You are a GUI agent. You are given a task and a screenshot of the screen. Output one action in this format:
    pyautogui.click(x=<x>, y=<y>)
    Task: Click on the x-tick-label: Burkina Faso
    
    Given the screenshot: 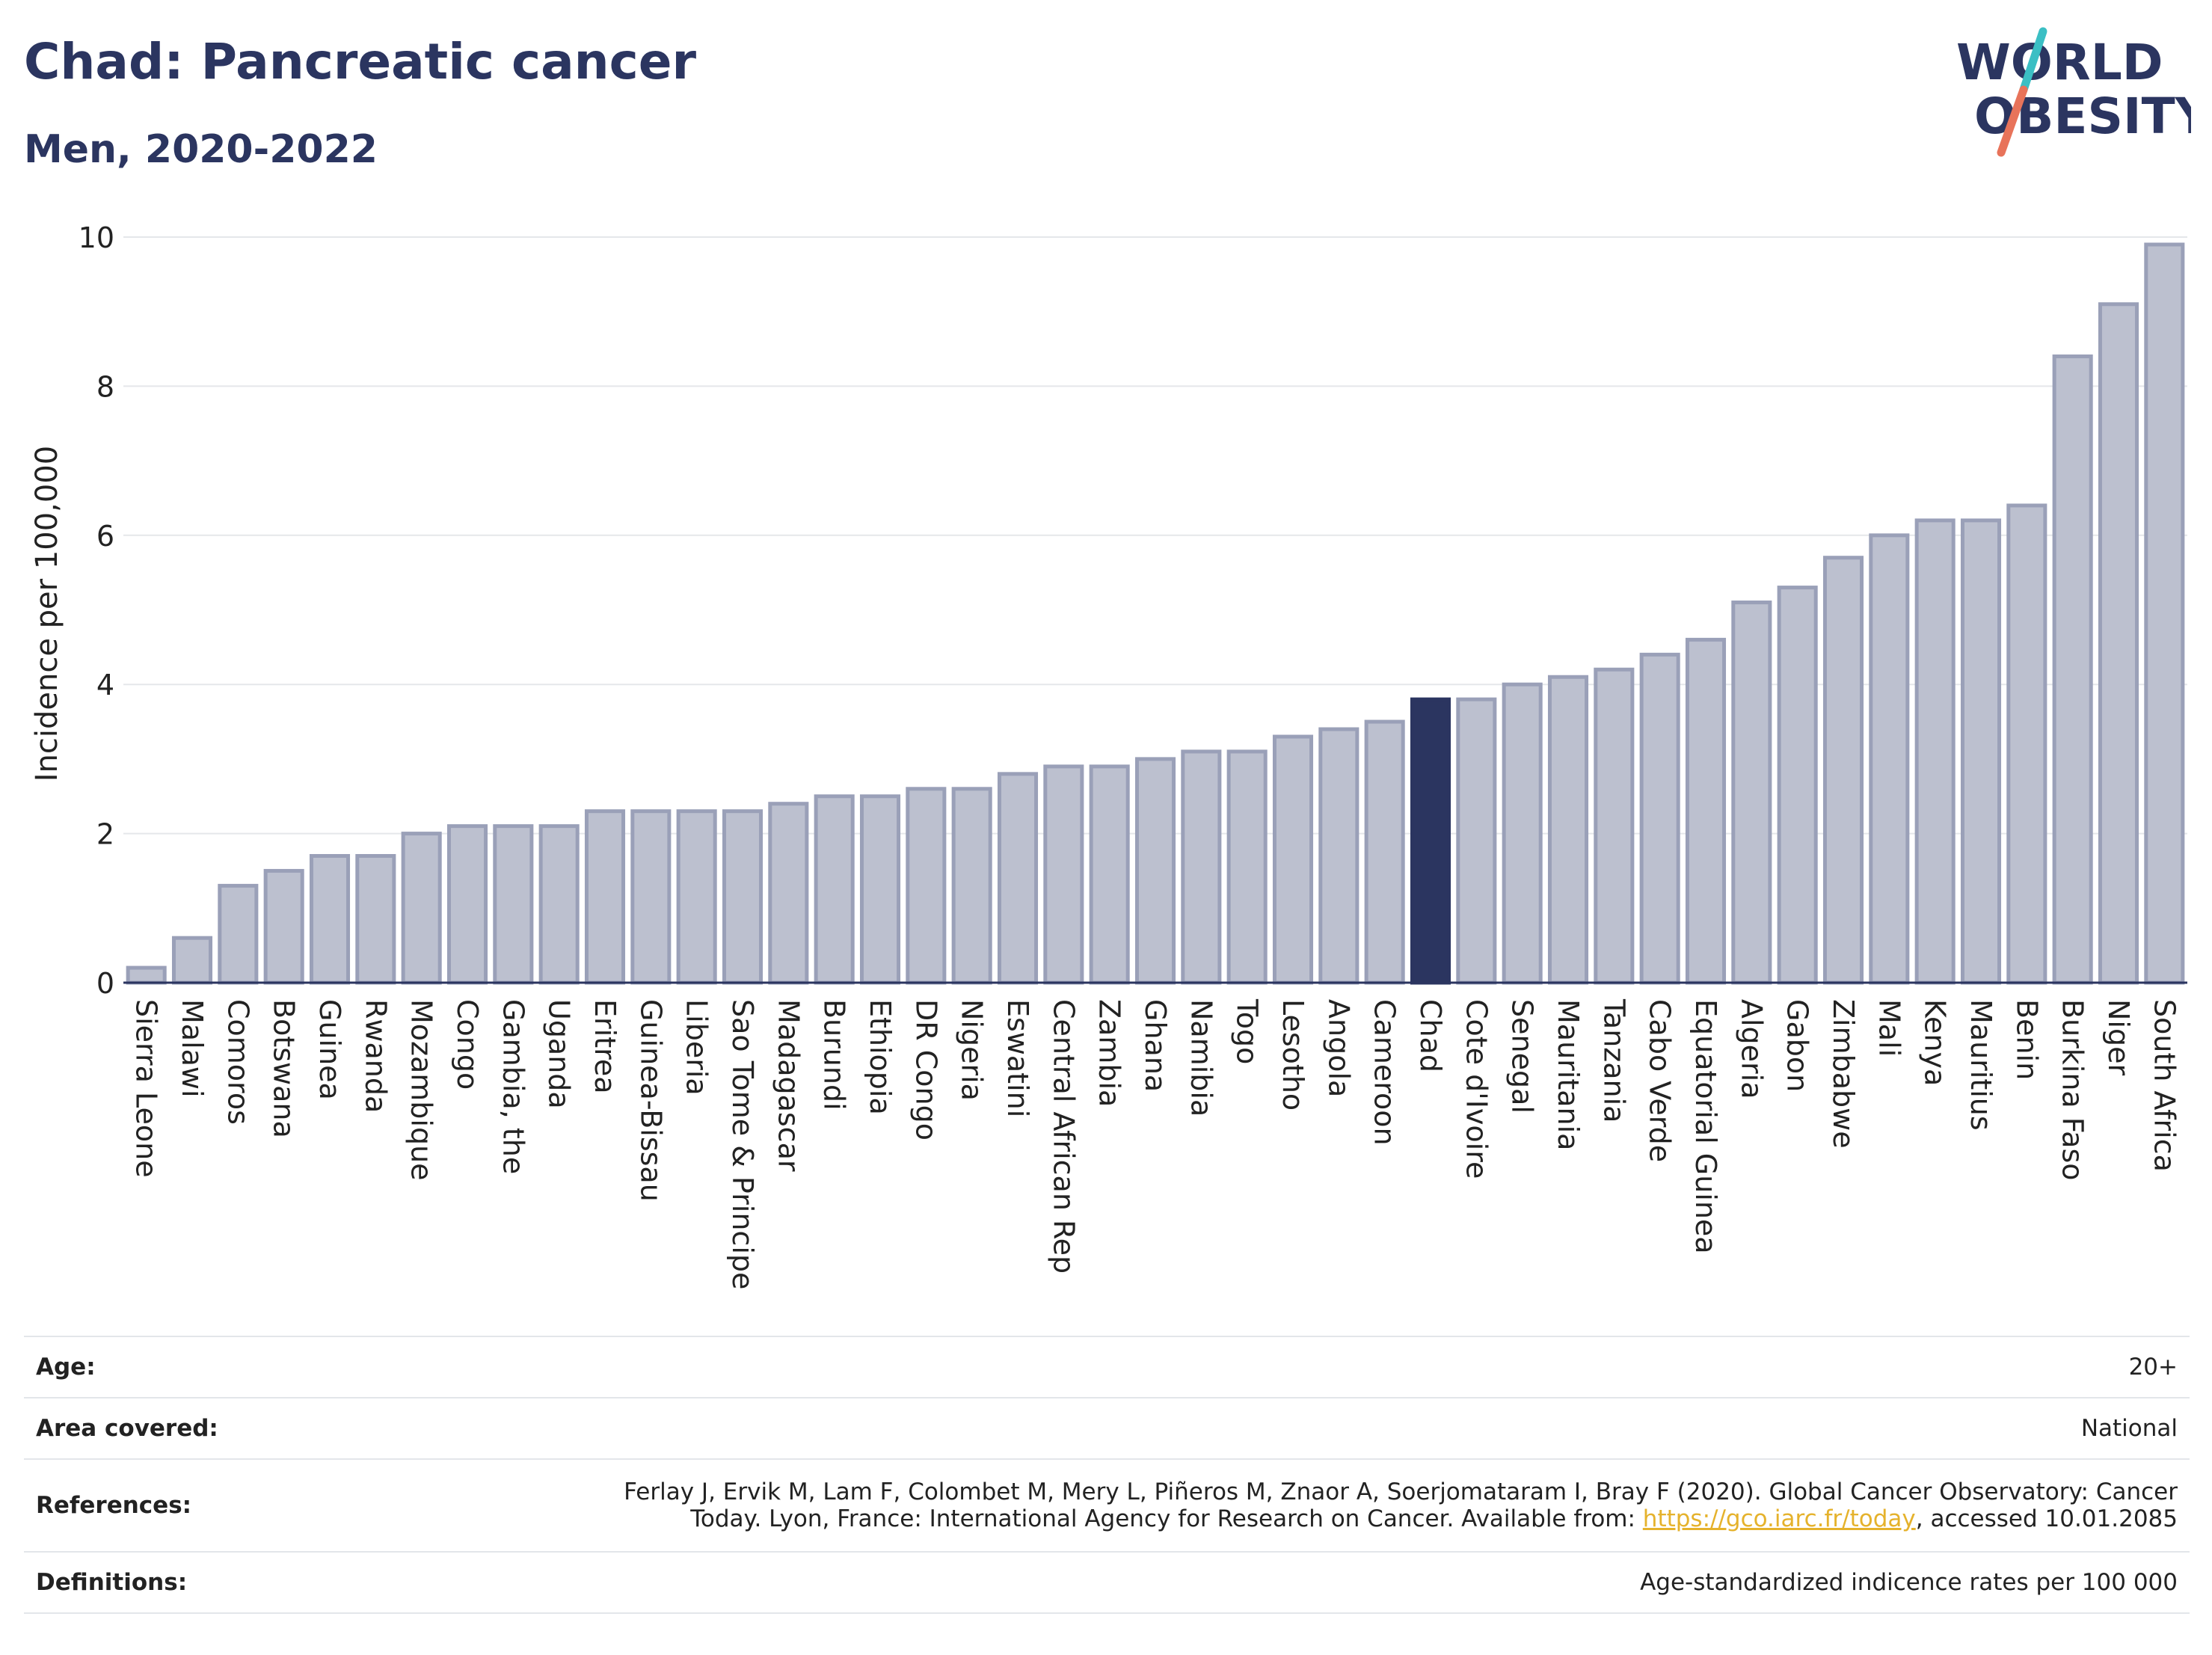 What is the action you would take?
    pyautogui.click(x=2072, y=1090)
    